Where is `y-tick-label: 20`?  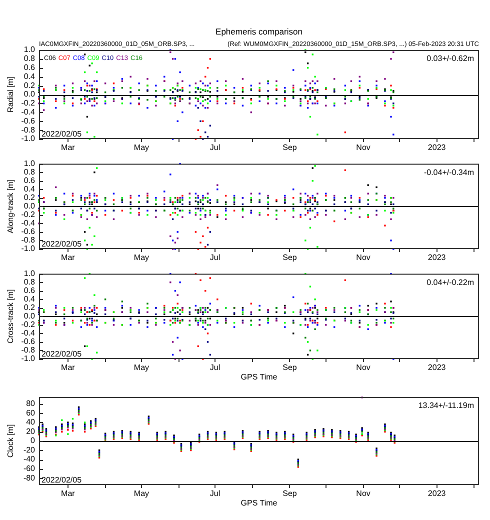 y-tick-label: 20 is located at coordinates (31, 431).